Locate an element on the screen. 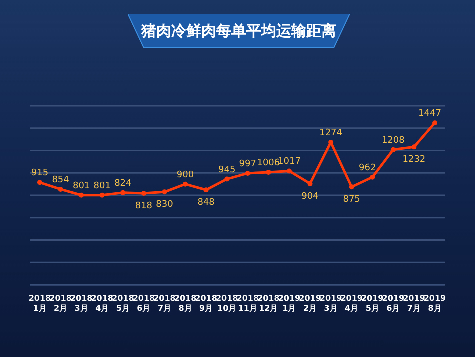  data-label: 997 is located at coordinates (247, 164).